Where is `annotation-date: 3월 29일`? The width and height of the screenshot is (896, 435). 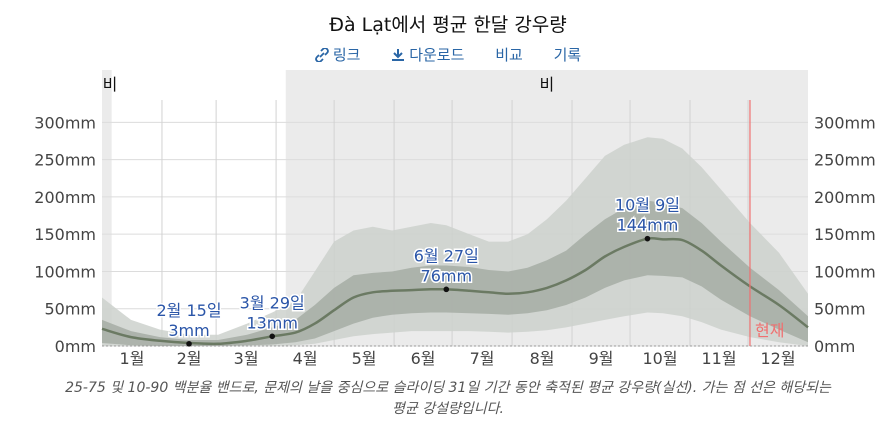 annotation-date: 3월 29일 is located at coordinates (272, 302).